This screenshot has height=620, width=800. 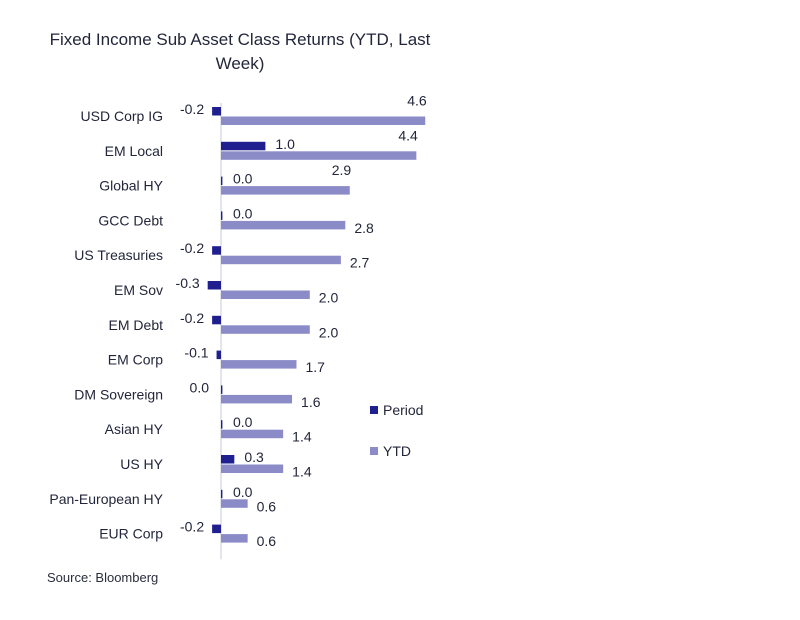 What do you see at coordinates (122, 116) in the screenshot?
I see `category-label: USD Corp IG` at bounding box center [122, 116].